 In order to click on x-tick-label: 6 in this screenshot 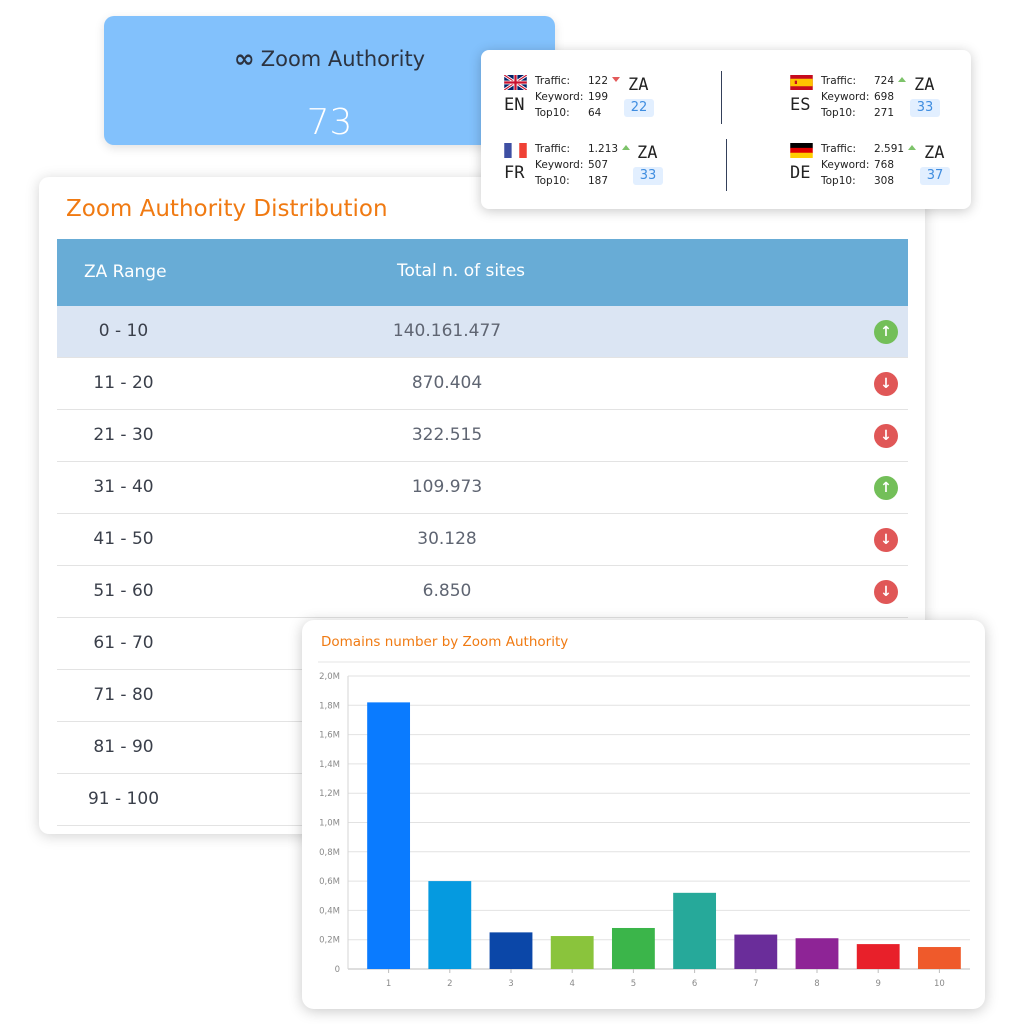, I will do `click(694, 984)`.